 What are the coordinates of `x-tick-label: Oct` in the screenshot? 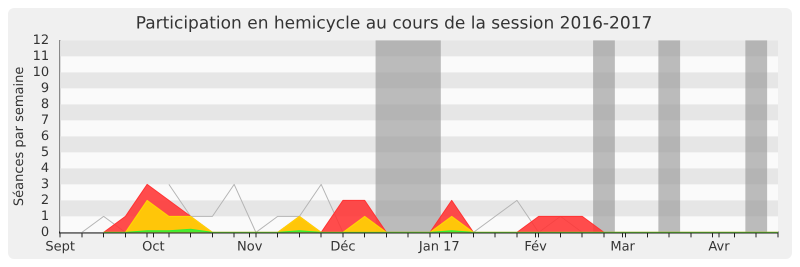 It's located at (153, 247).